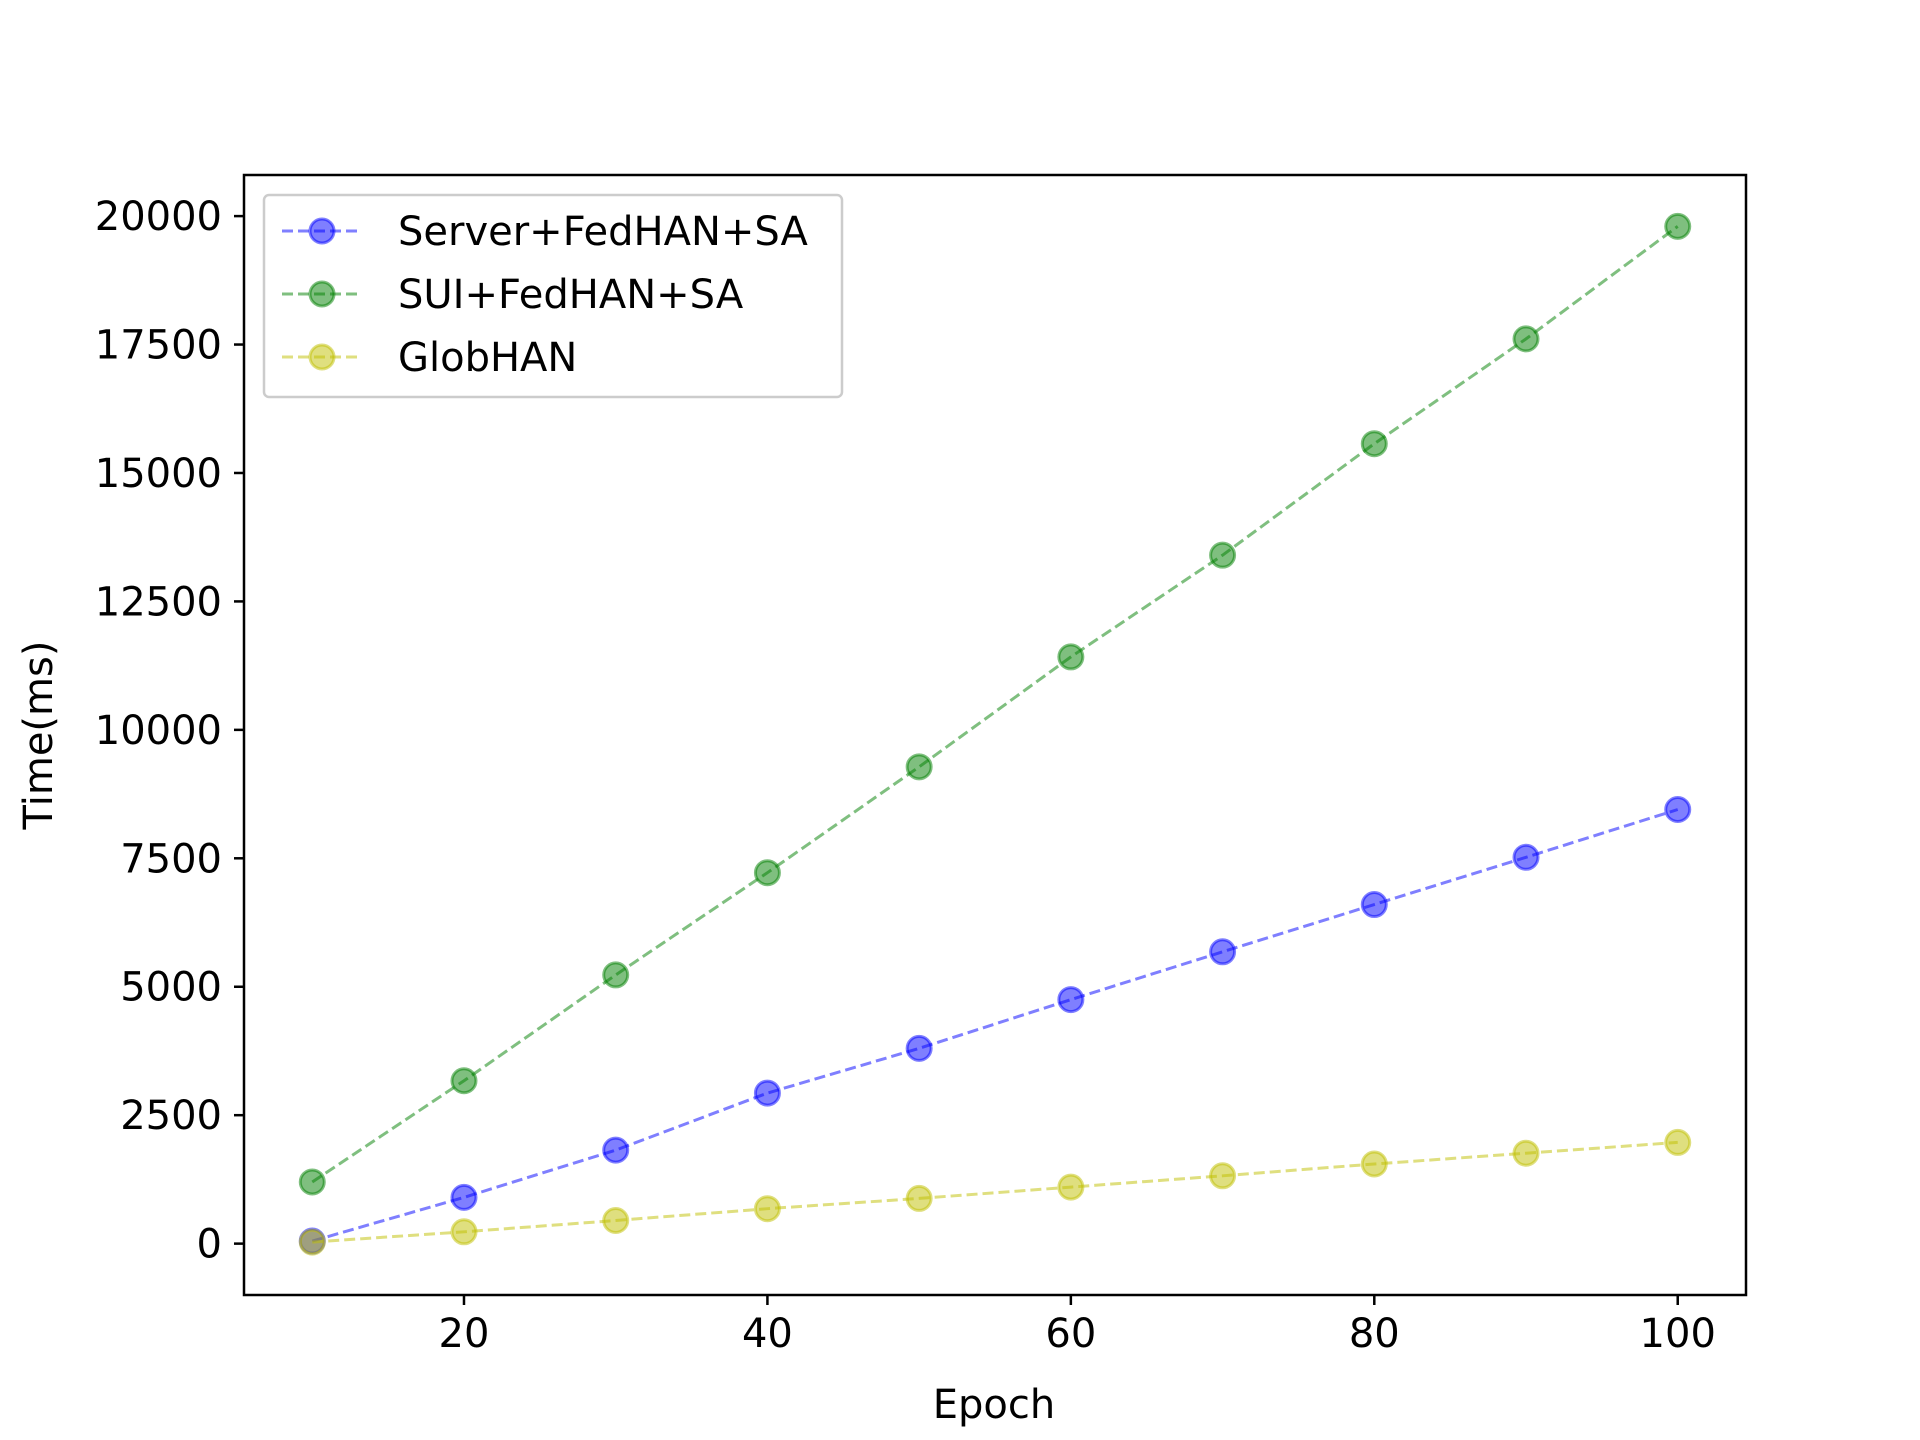 The image size is (1920, 1440). Describe the element at coordinates (571, 295) in the screenshot. I see `legend-label: SUI+FedHAN+SA` at that location.